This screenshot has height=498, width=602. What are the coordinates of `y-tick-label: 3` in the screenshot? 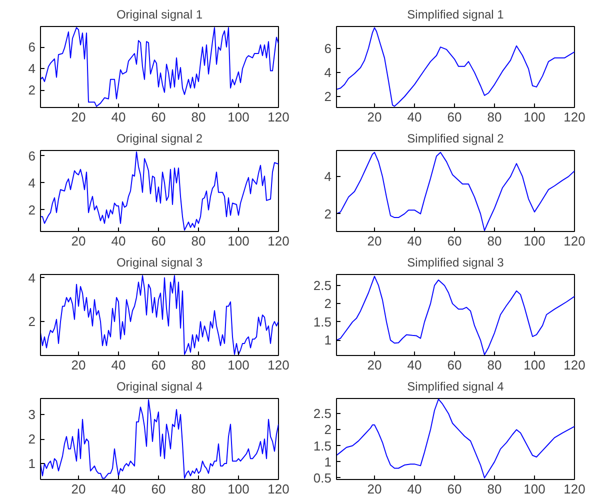 It's located at (32, 414).